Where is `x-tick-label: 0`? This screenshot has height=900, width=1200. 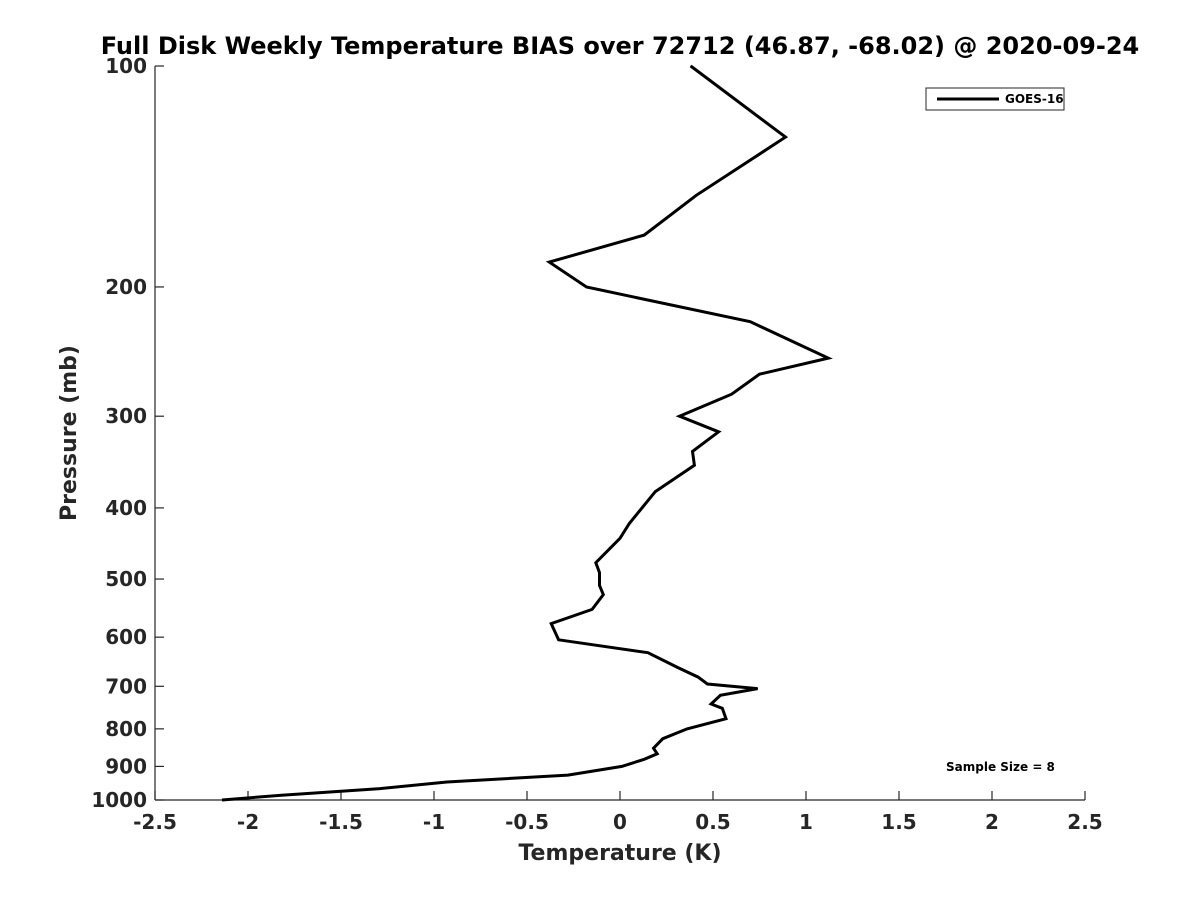 x-tick-label: 0 is located at coordinates (620, 822).